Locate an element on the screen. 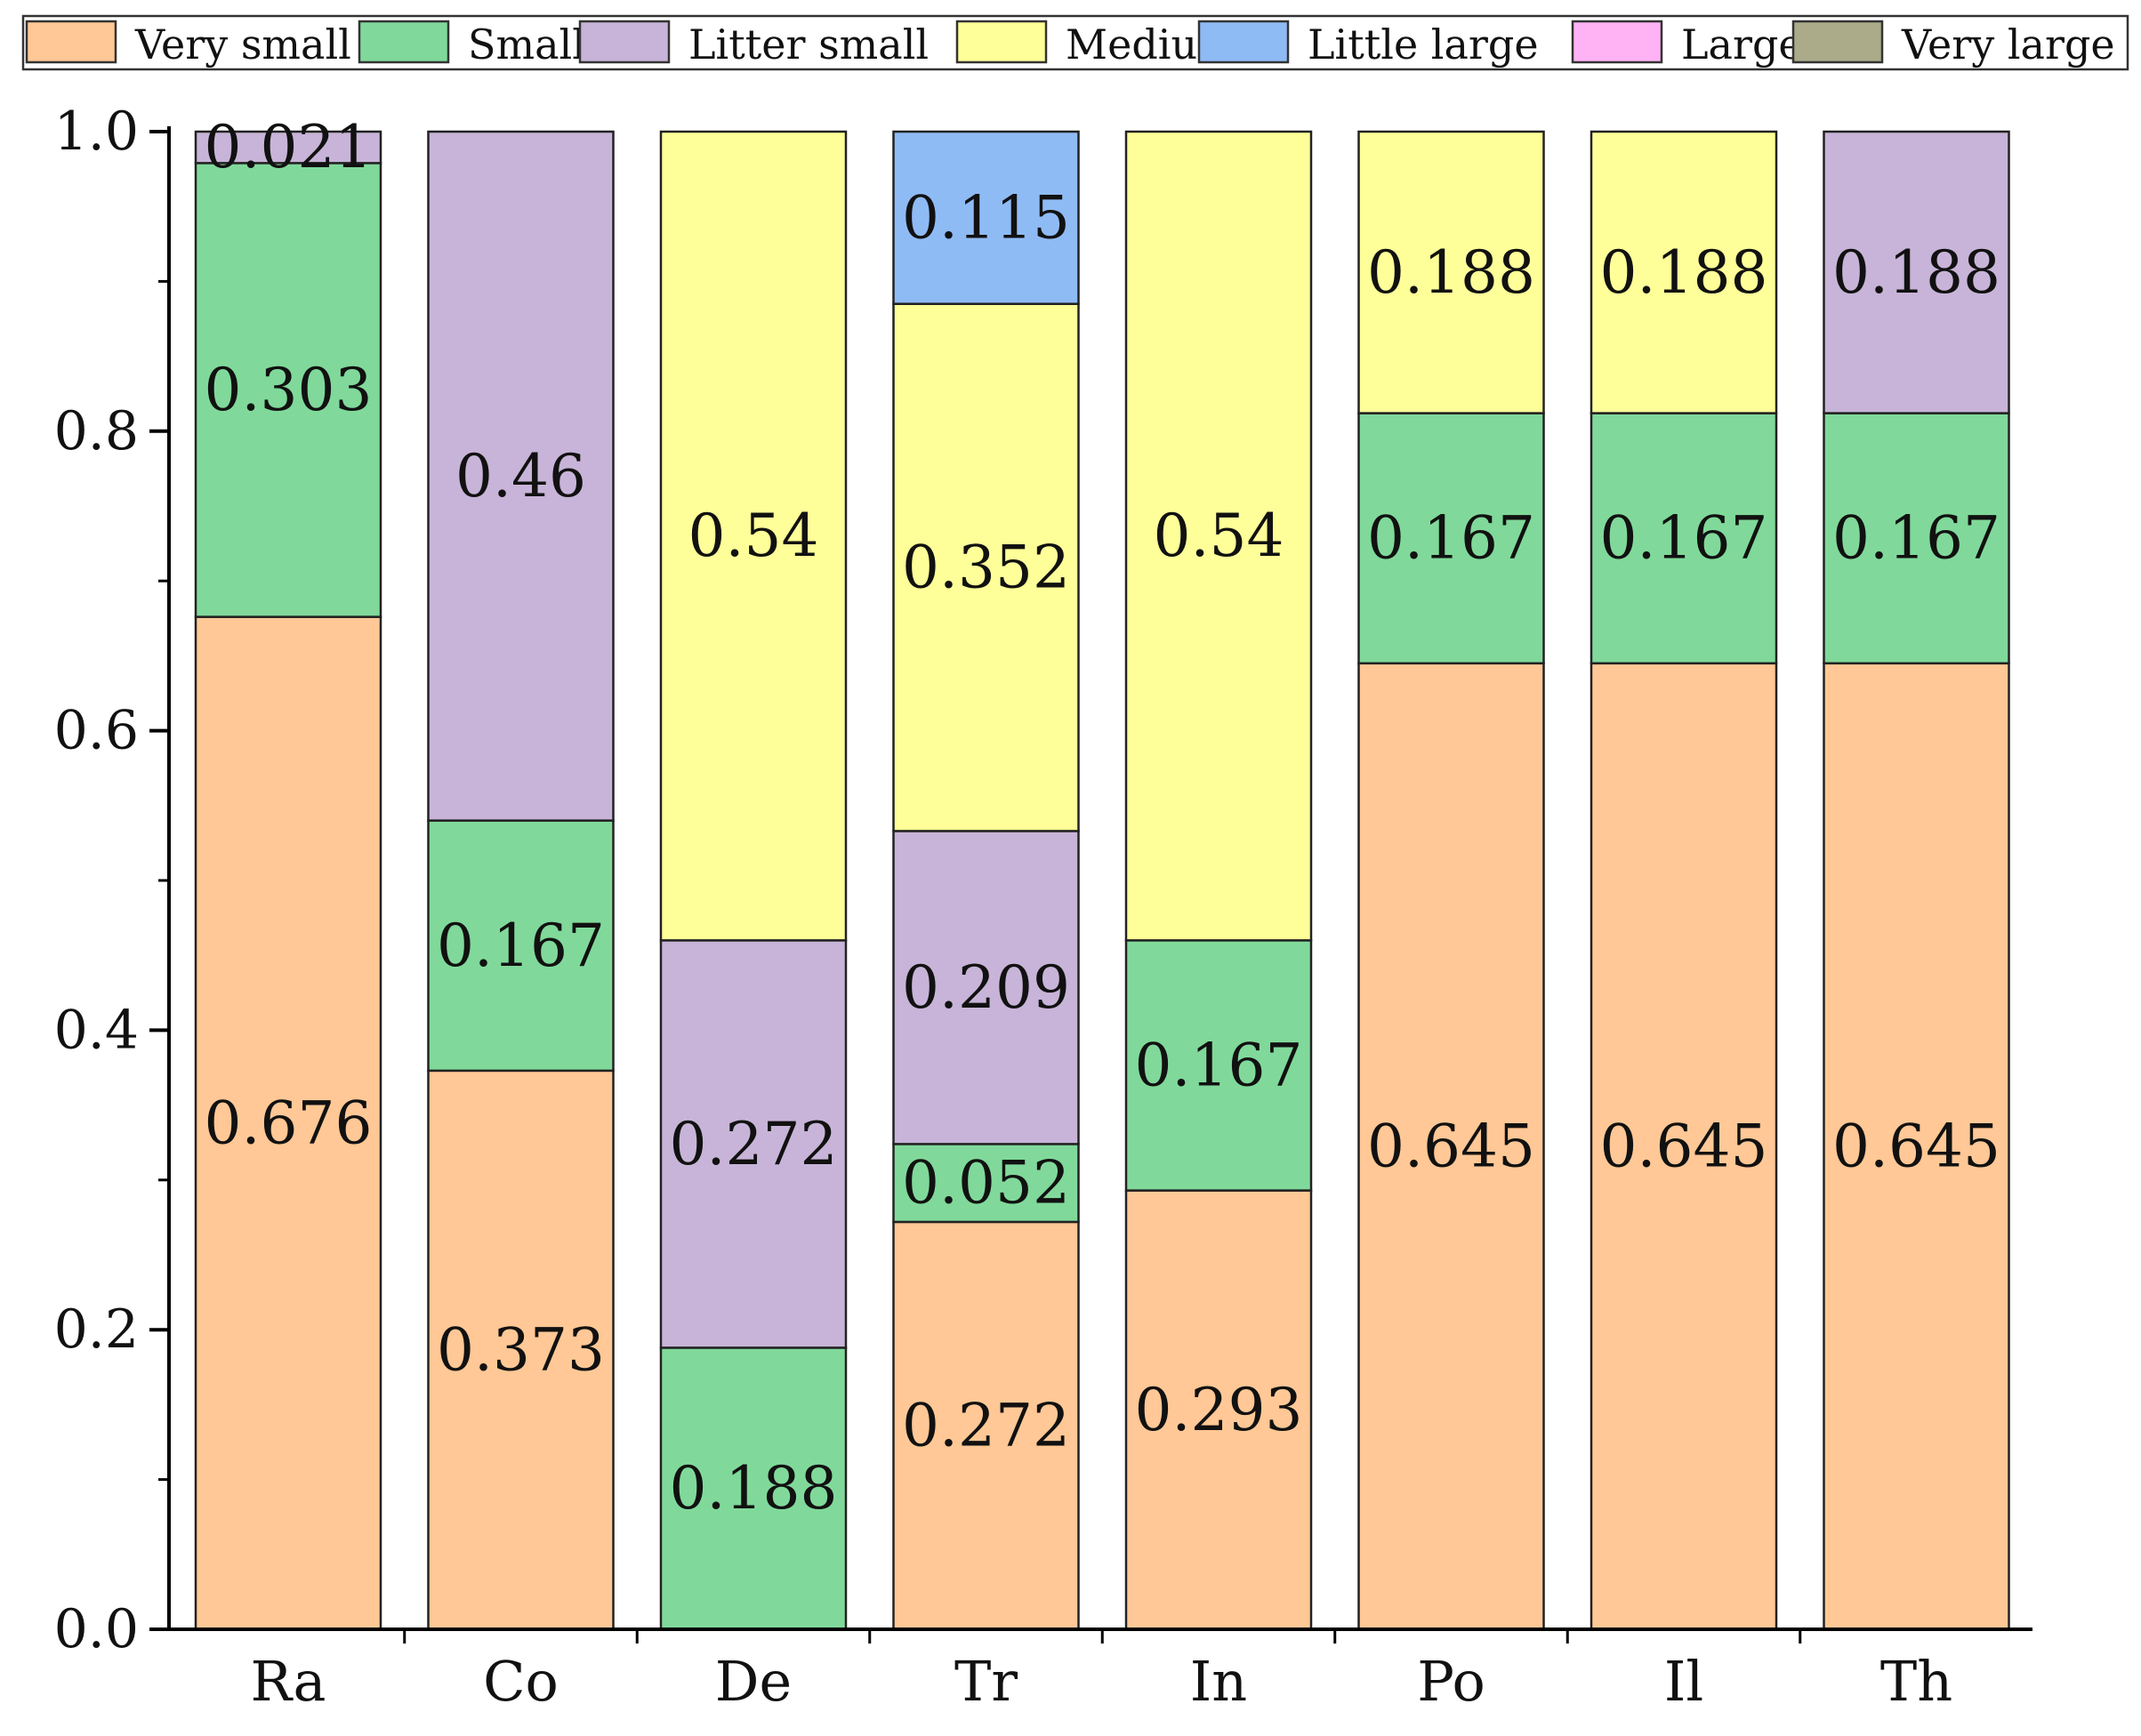 The image size is (2141, 1736). bar-il: 0.645 0.167 0.188 is located at coordinates (1684, 880).